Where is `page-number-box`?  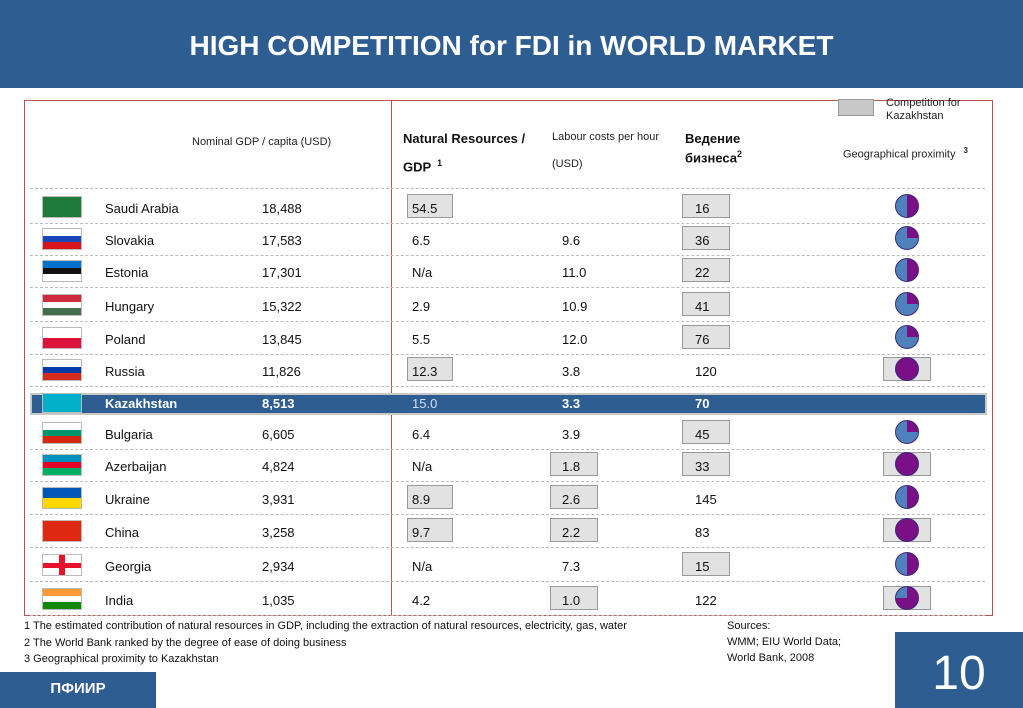 page-number-box is located at coordinates (959, 670).